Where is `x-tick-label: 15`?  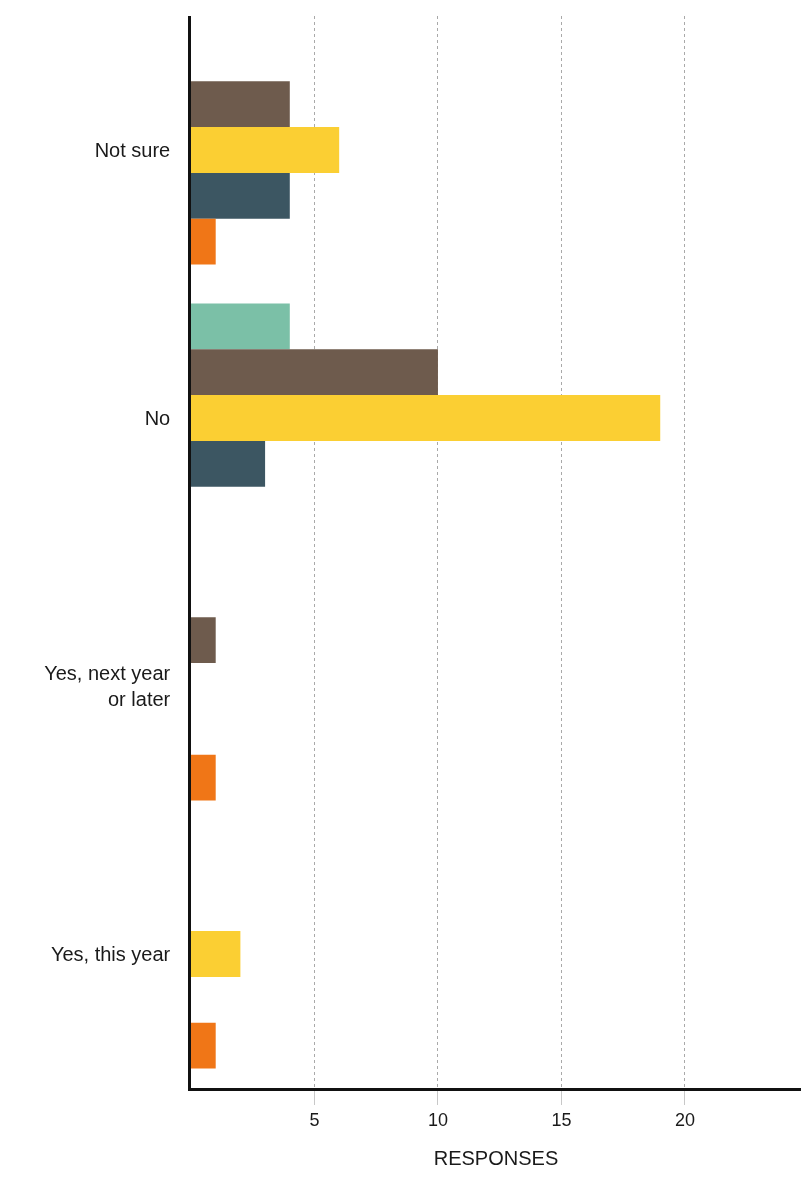
x-tick-label: 15 is located at coordinates (561, 1120).